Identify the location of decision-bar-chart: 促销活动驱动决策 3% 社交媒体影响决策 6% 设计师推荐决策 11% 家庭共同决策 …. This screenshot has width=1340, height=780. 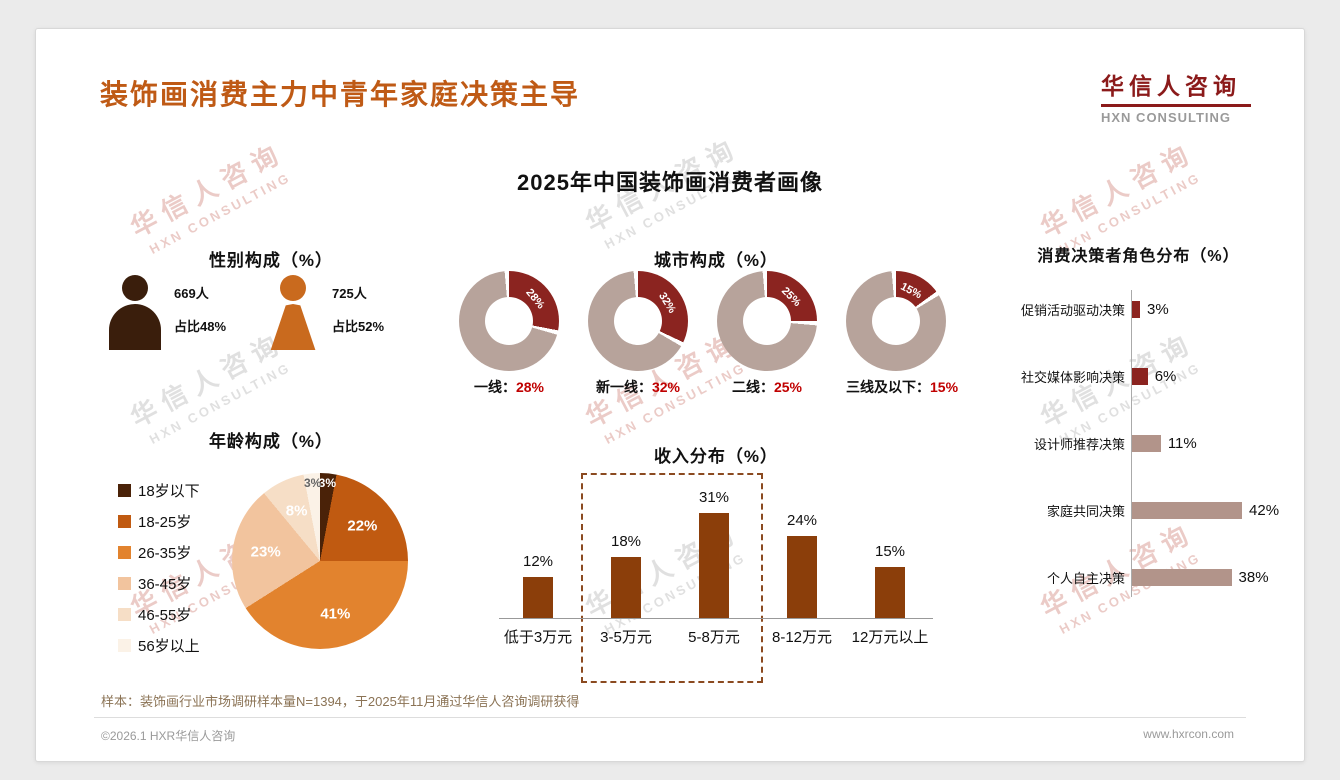
(1149, 443).